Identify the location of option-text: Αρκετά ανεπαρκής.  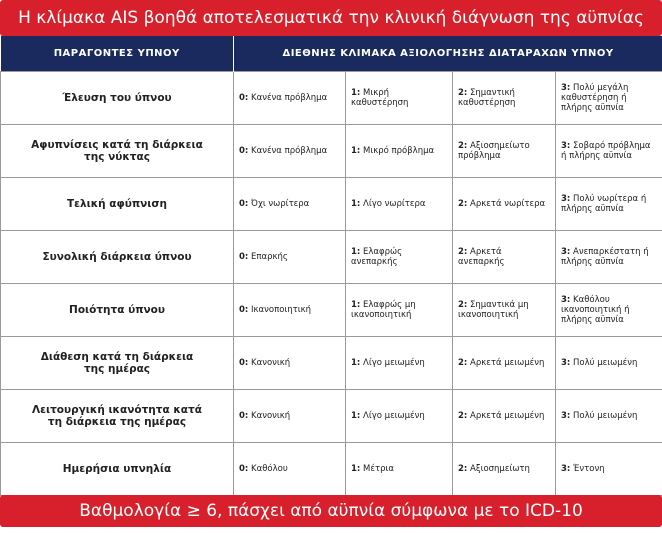
(481, 257).